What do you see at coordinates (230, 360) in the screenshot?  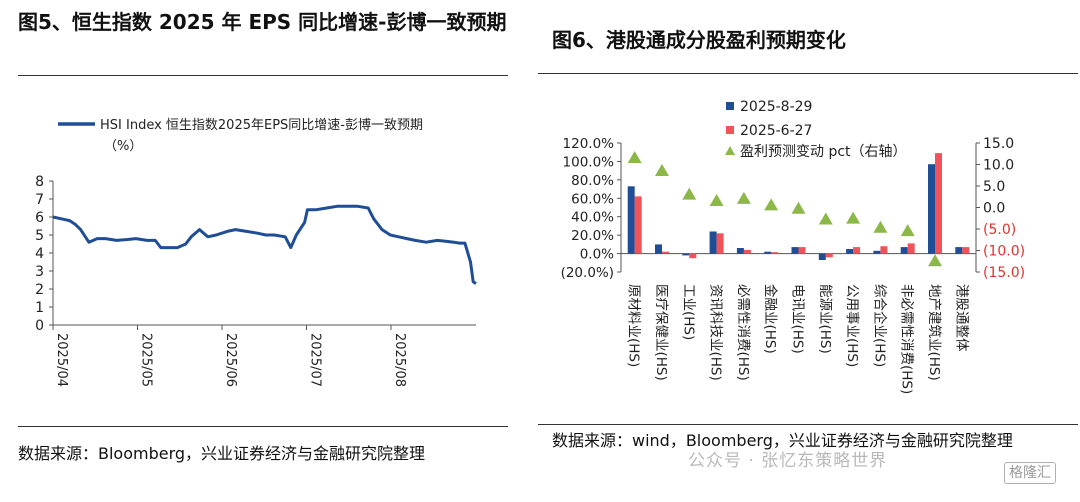 I see `x-tick-label: 2025/06` at bounding box center [230, 360].